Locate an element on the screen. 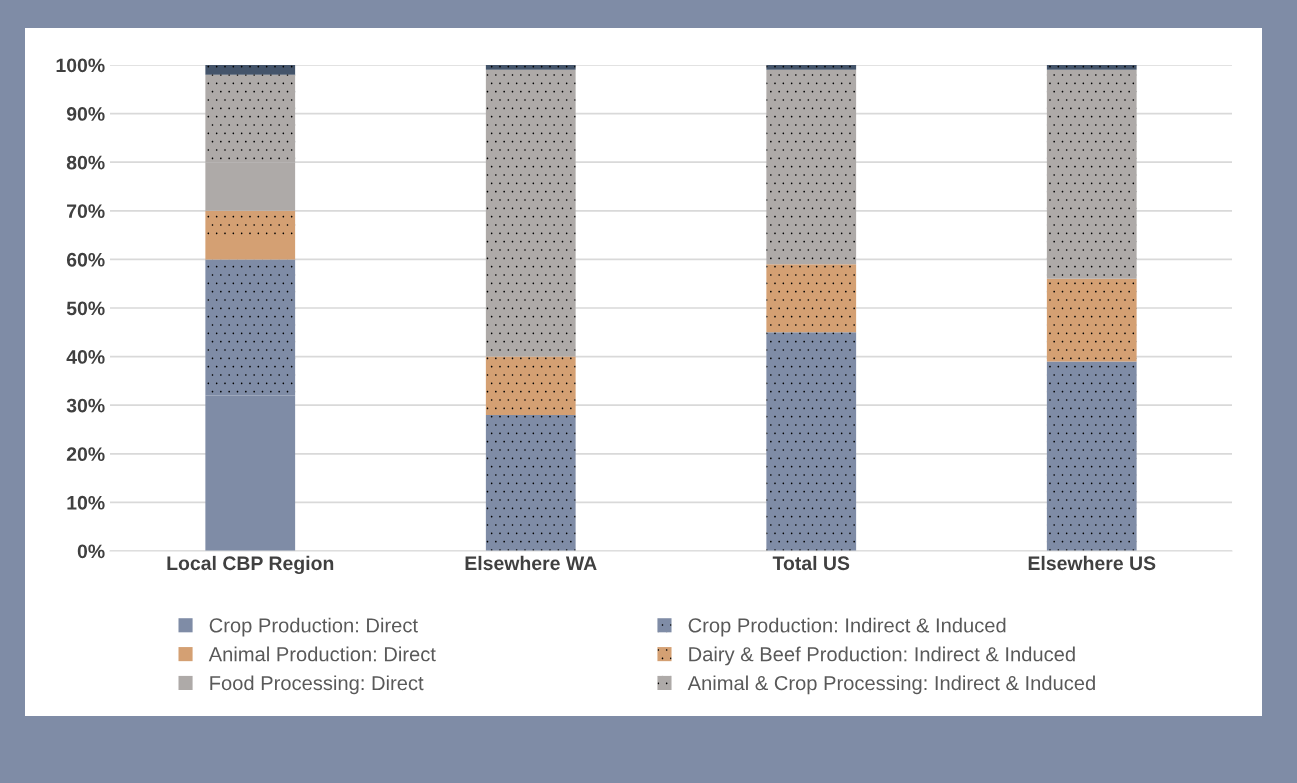 Image resolution: width=1297 pixels, height=783 pixels. x-tick-label: Elsewhere WA is located at coordinates (531, 563).